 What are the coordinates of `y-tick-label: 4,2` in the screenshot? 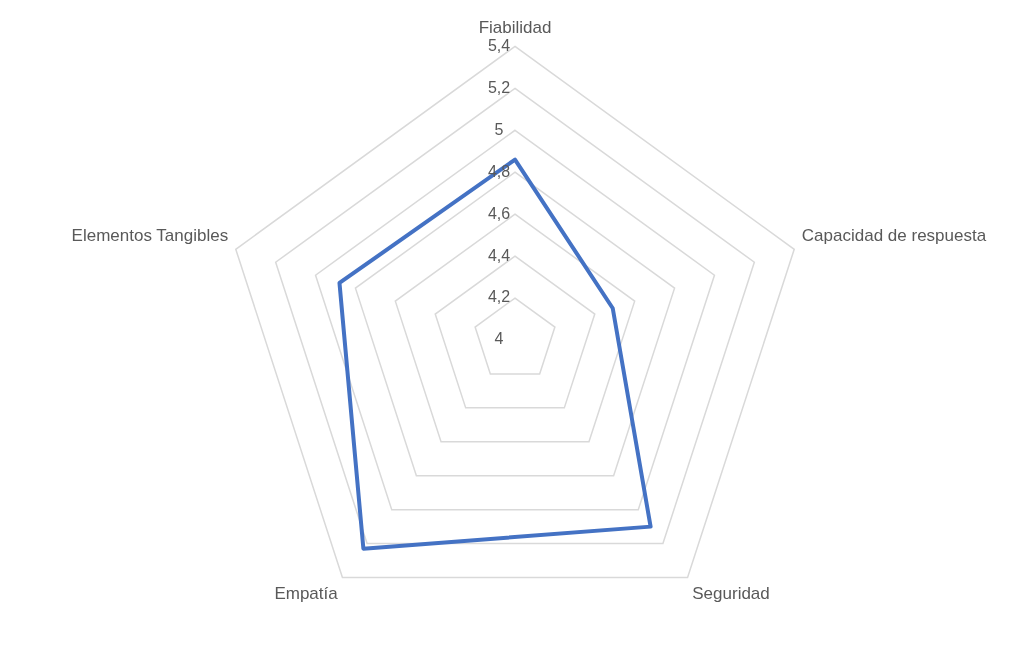 It's located at (499, 297).